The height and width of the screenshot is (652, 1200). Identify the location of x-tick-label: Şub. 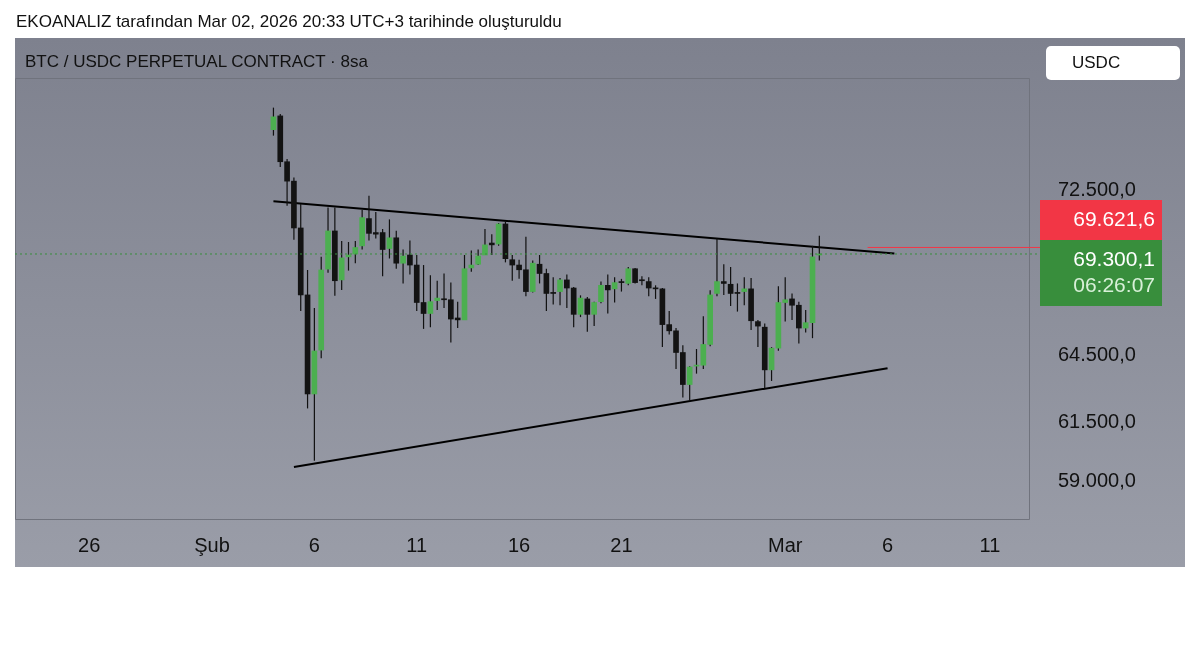
(212, 544).